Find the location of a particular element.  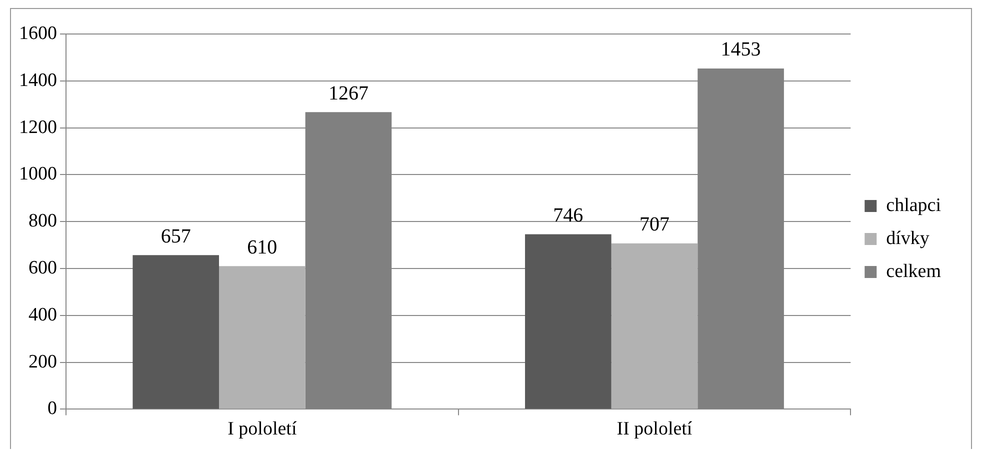

data-label: 1453 is located at coordinates (740, 49).